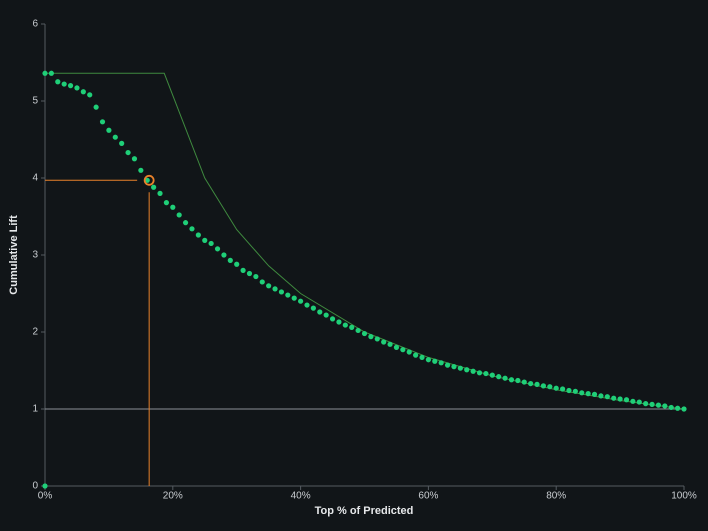  I want to click on y-tick-label: 0, so click(35, 486).